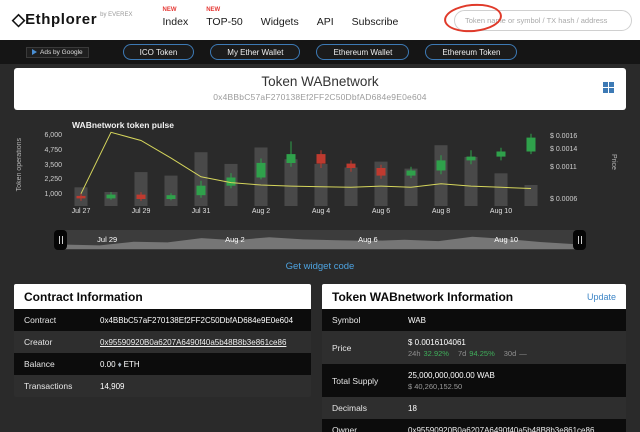 The width and height of the screenshot is (640, 432). What do you see at coordinates (608, 87) in the screenshot?
I see `widget-grid-icon` at bounding box center [608, 87].